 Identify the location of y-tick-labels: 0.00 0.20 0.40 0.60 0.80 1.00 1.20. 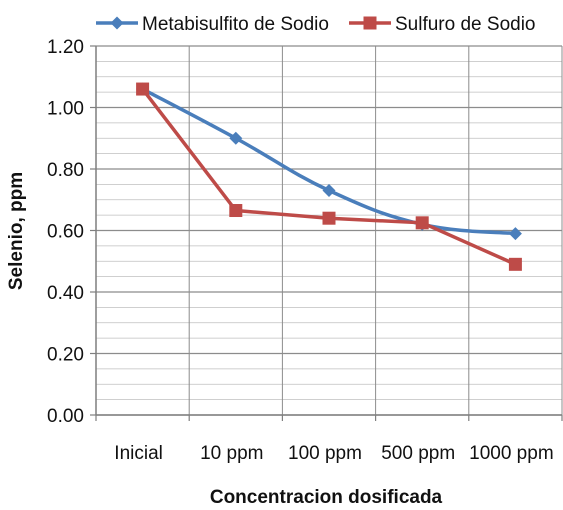
(65, 232).